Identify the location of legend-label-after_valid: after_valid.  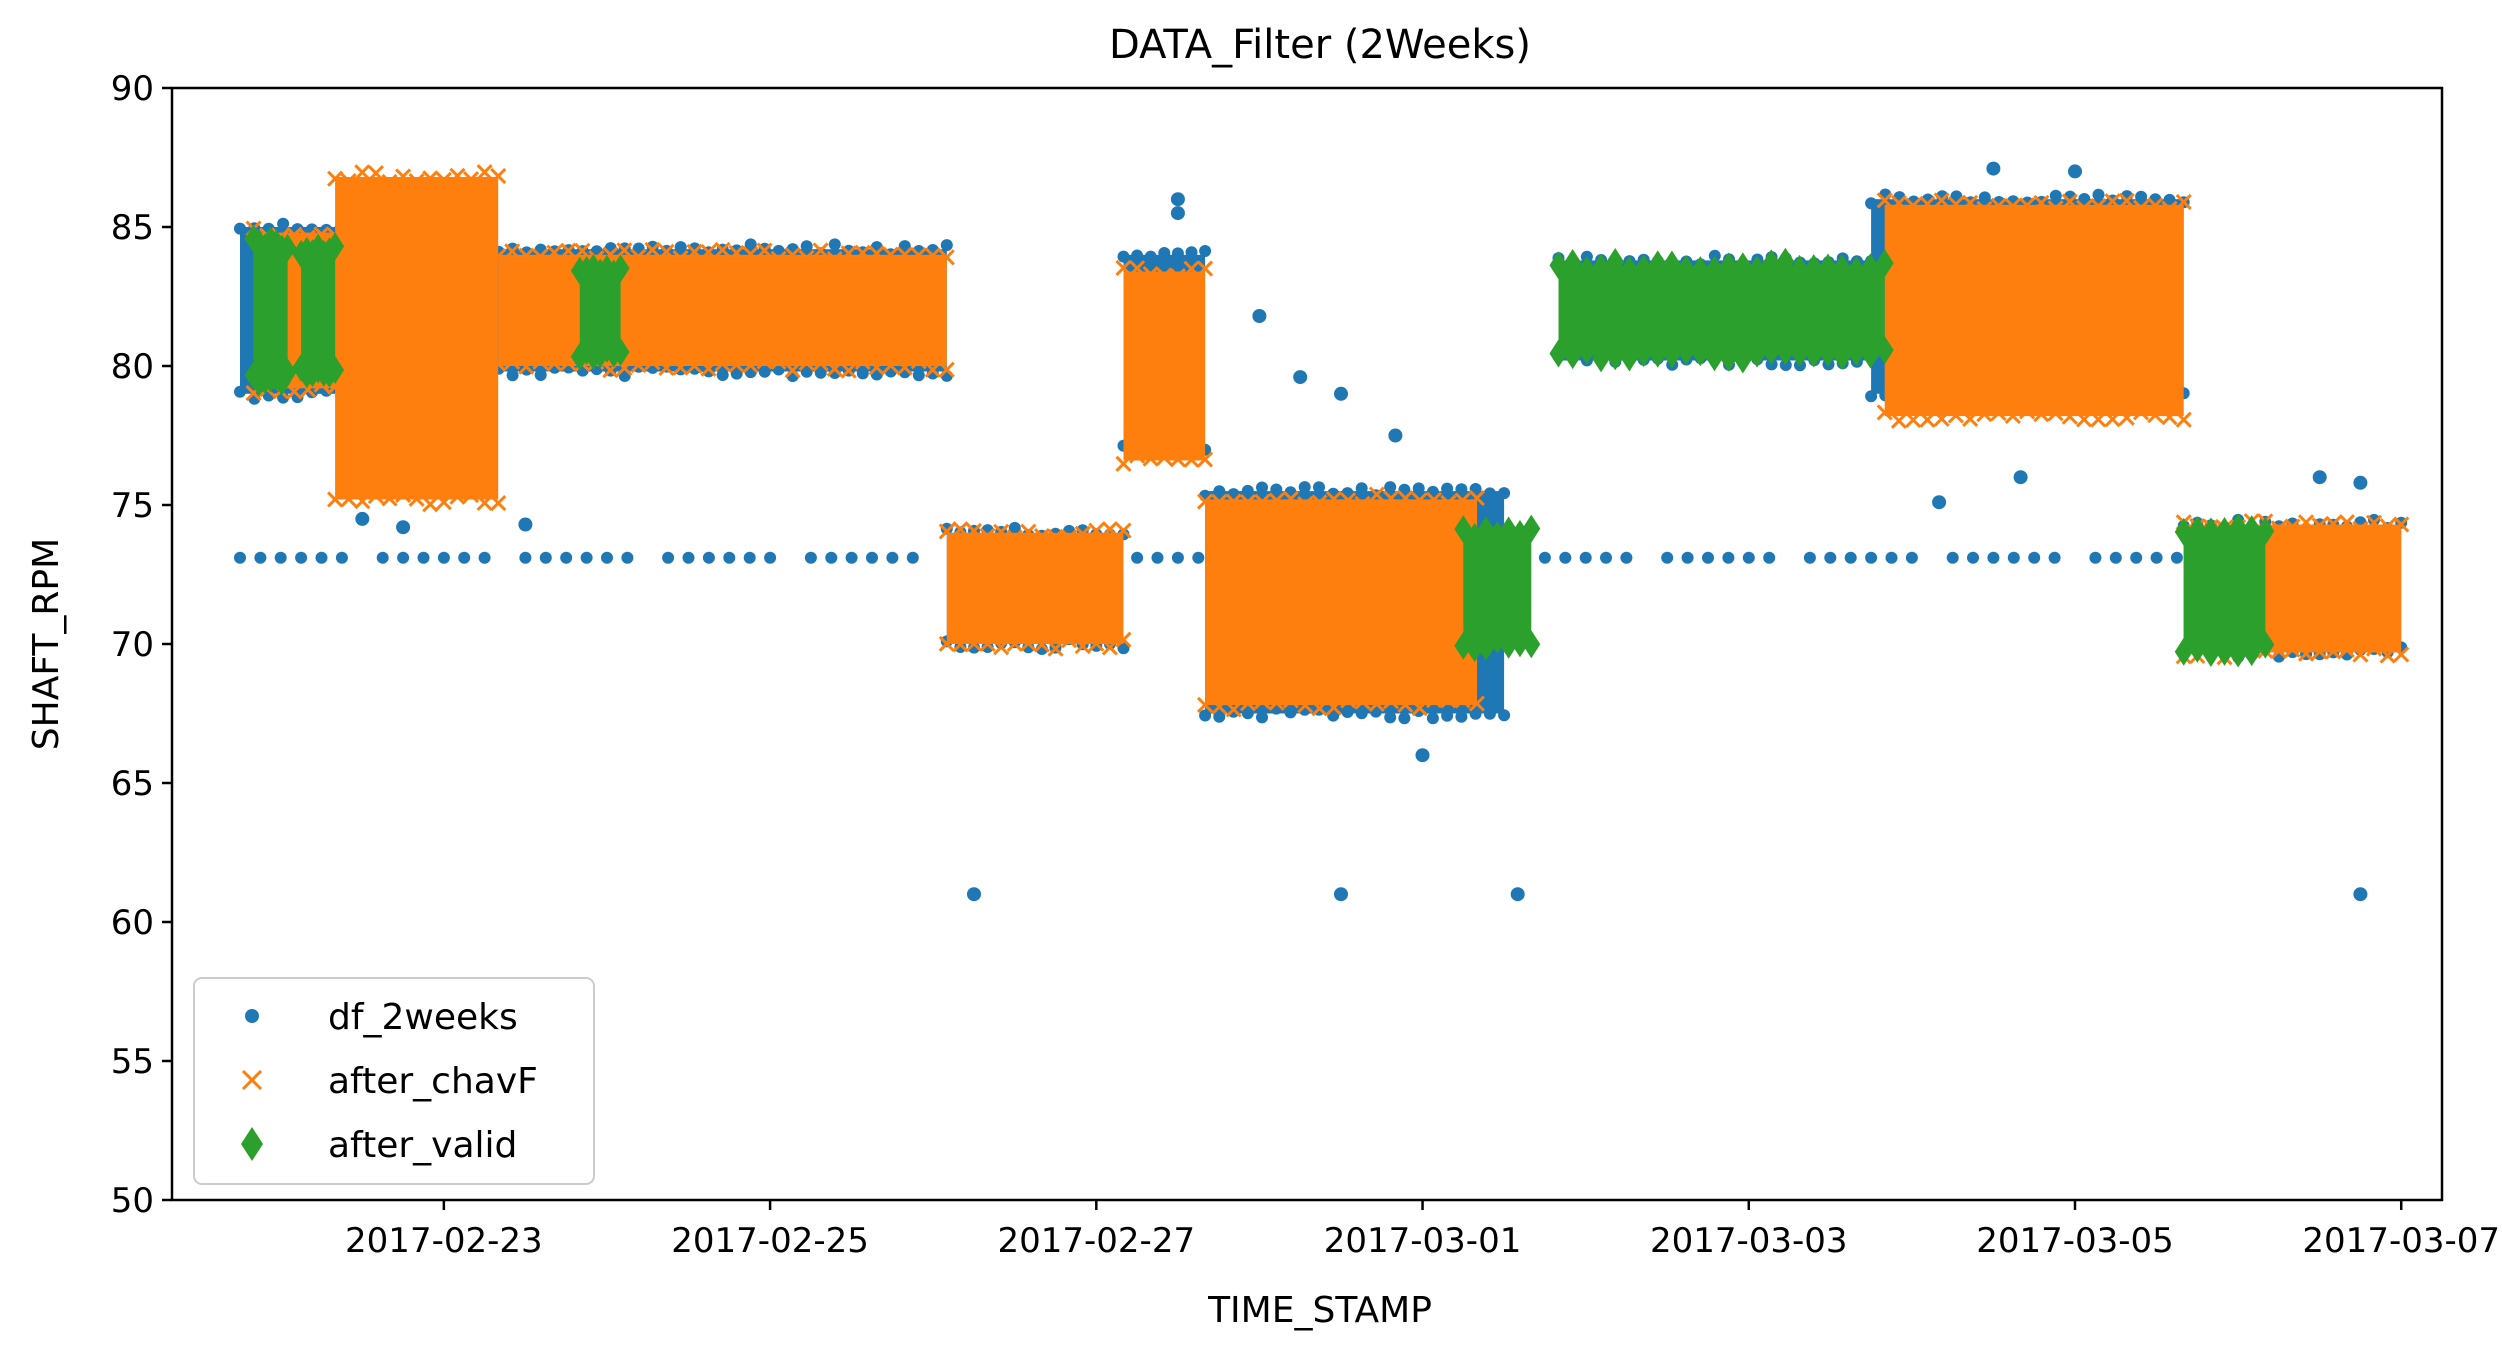
(422, 1145).